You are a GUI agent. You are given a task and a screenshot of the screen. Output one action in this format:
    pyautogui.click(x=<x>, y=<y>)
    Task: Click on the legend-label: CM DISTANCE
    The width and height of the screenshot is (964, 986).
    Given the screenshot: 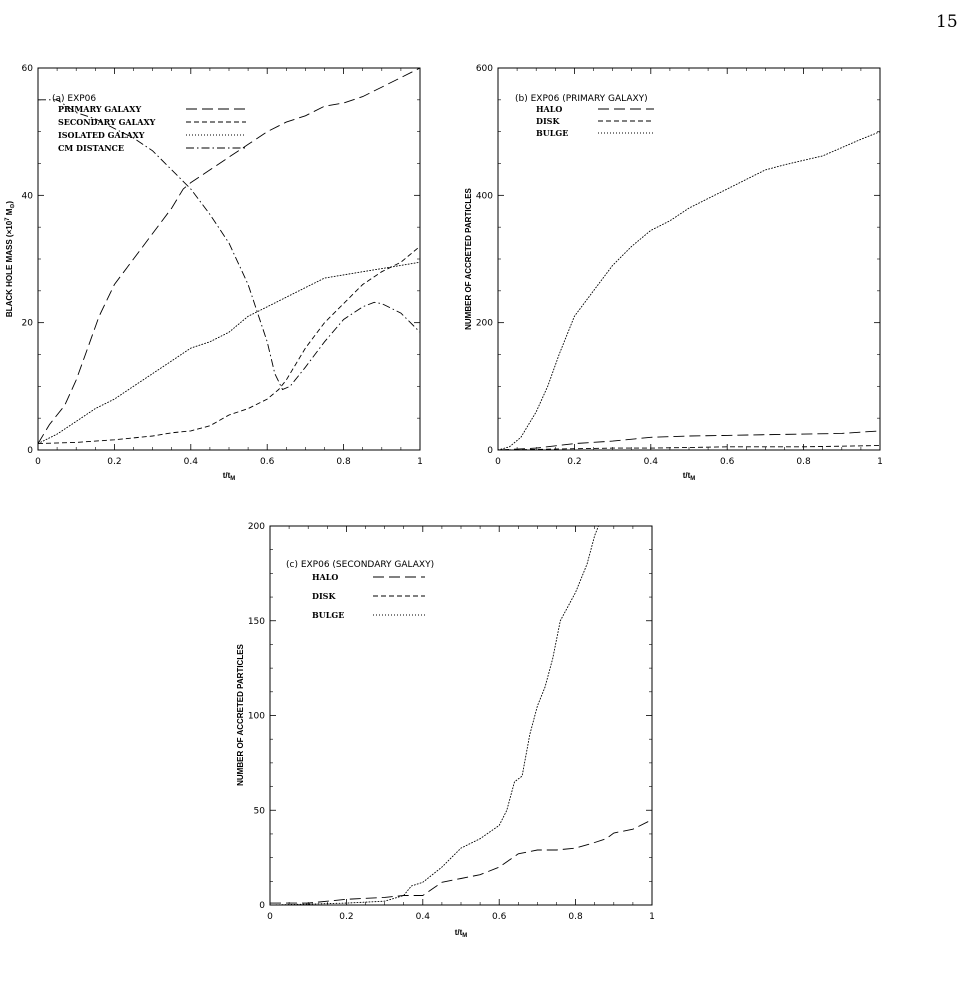 What is the action you would take?
    pyautogui.click(x=91, y=148)
    